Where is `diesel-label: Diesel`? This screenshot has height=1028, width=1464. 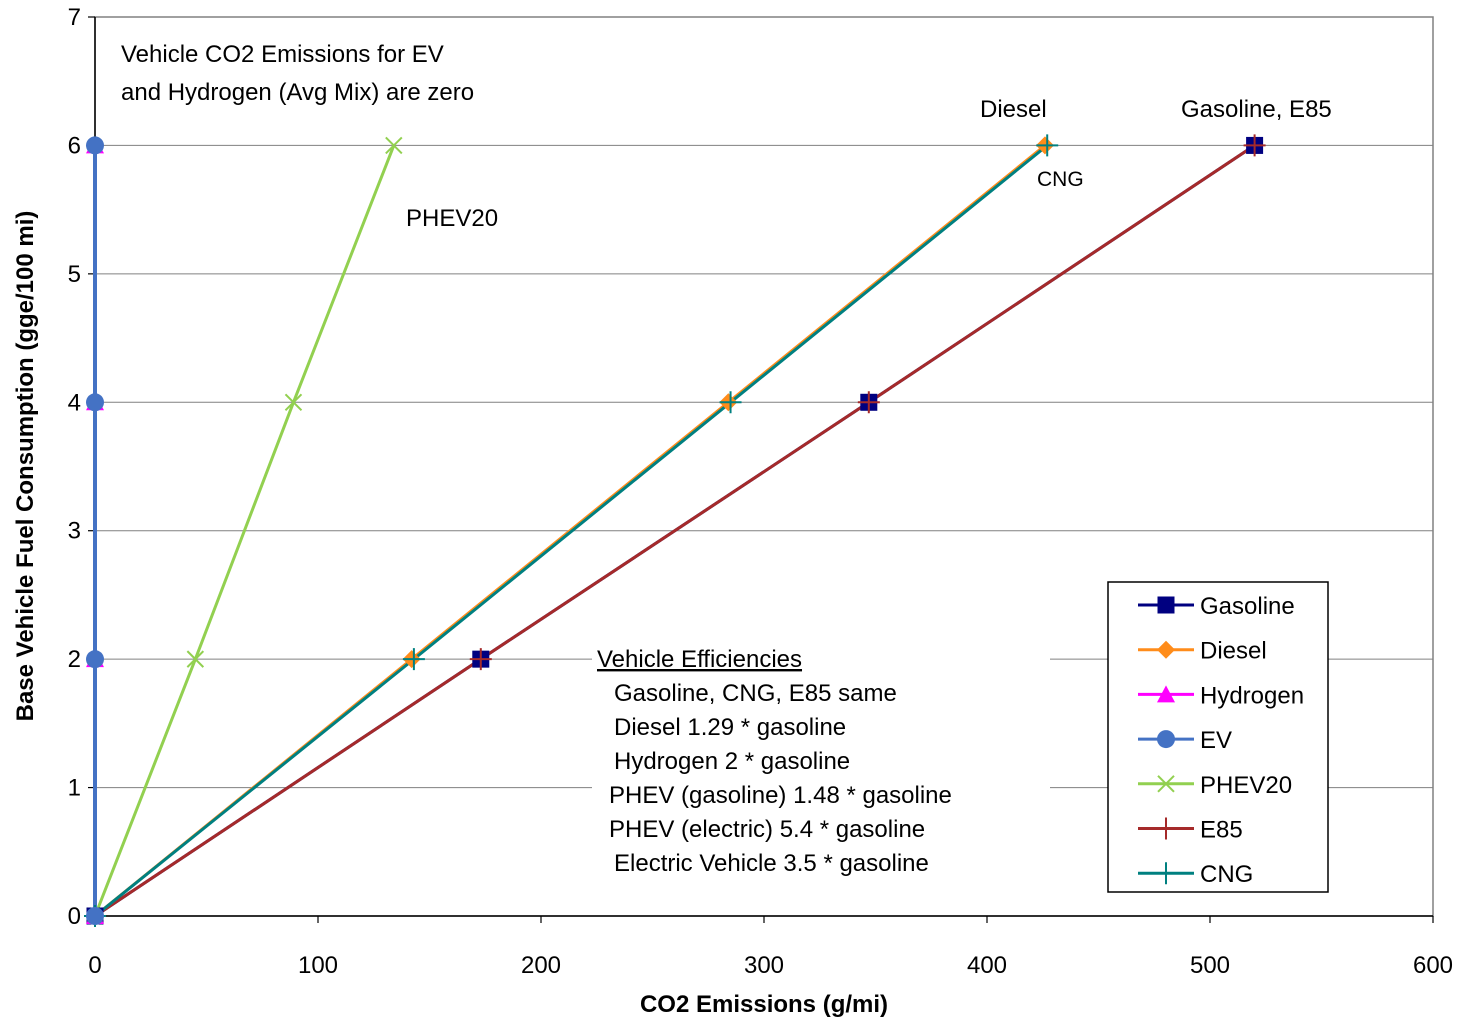 diesel-label: Diesel is located at coordinates (1013, 109).